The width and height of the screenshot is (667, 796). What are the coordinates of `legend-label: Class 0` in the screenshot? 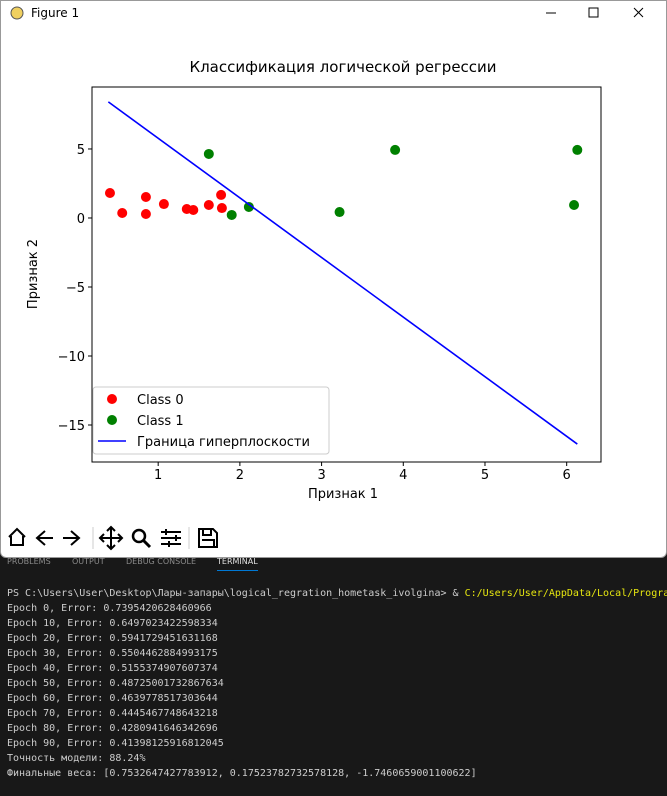 It's located at (160, 400).